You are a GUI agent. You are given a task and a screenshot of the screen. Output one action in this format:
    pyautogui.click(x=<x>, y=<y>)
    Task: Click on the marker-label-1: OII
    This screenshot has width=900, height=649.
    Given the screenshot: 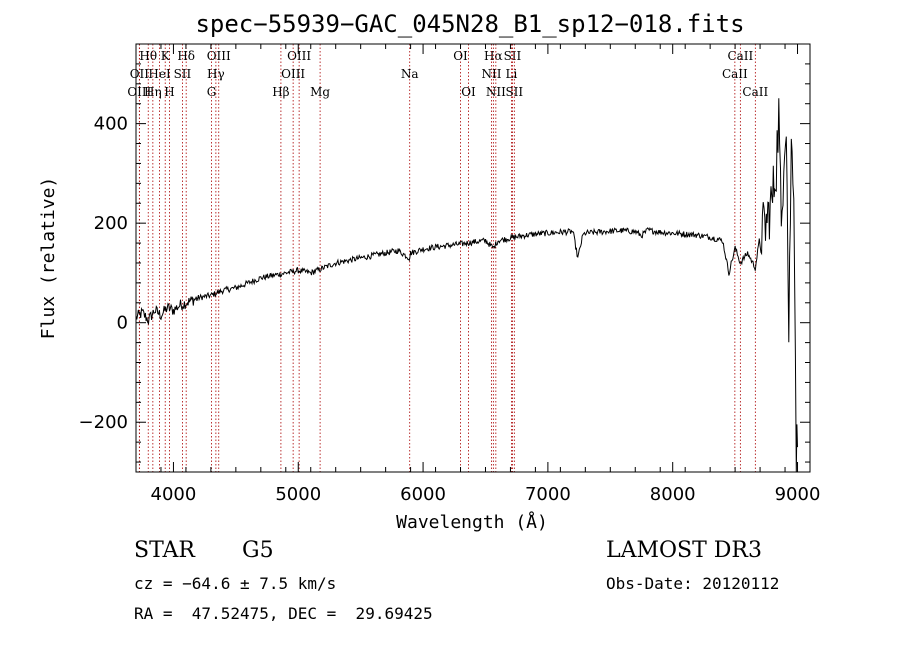 What is the action you would take?
    pyautogui.click(x=140, y=74)
    